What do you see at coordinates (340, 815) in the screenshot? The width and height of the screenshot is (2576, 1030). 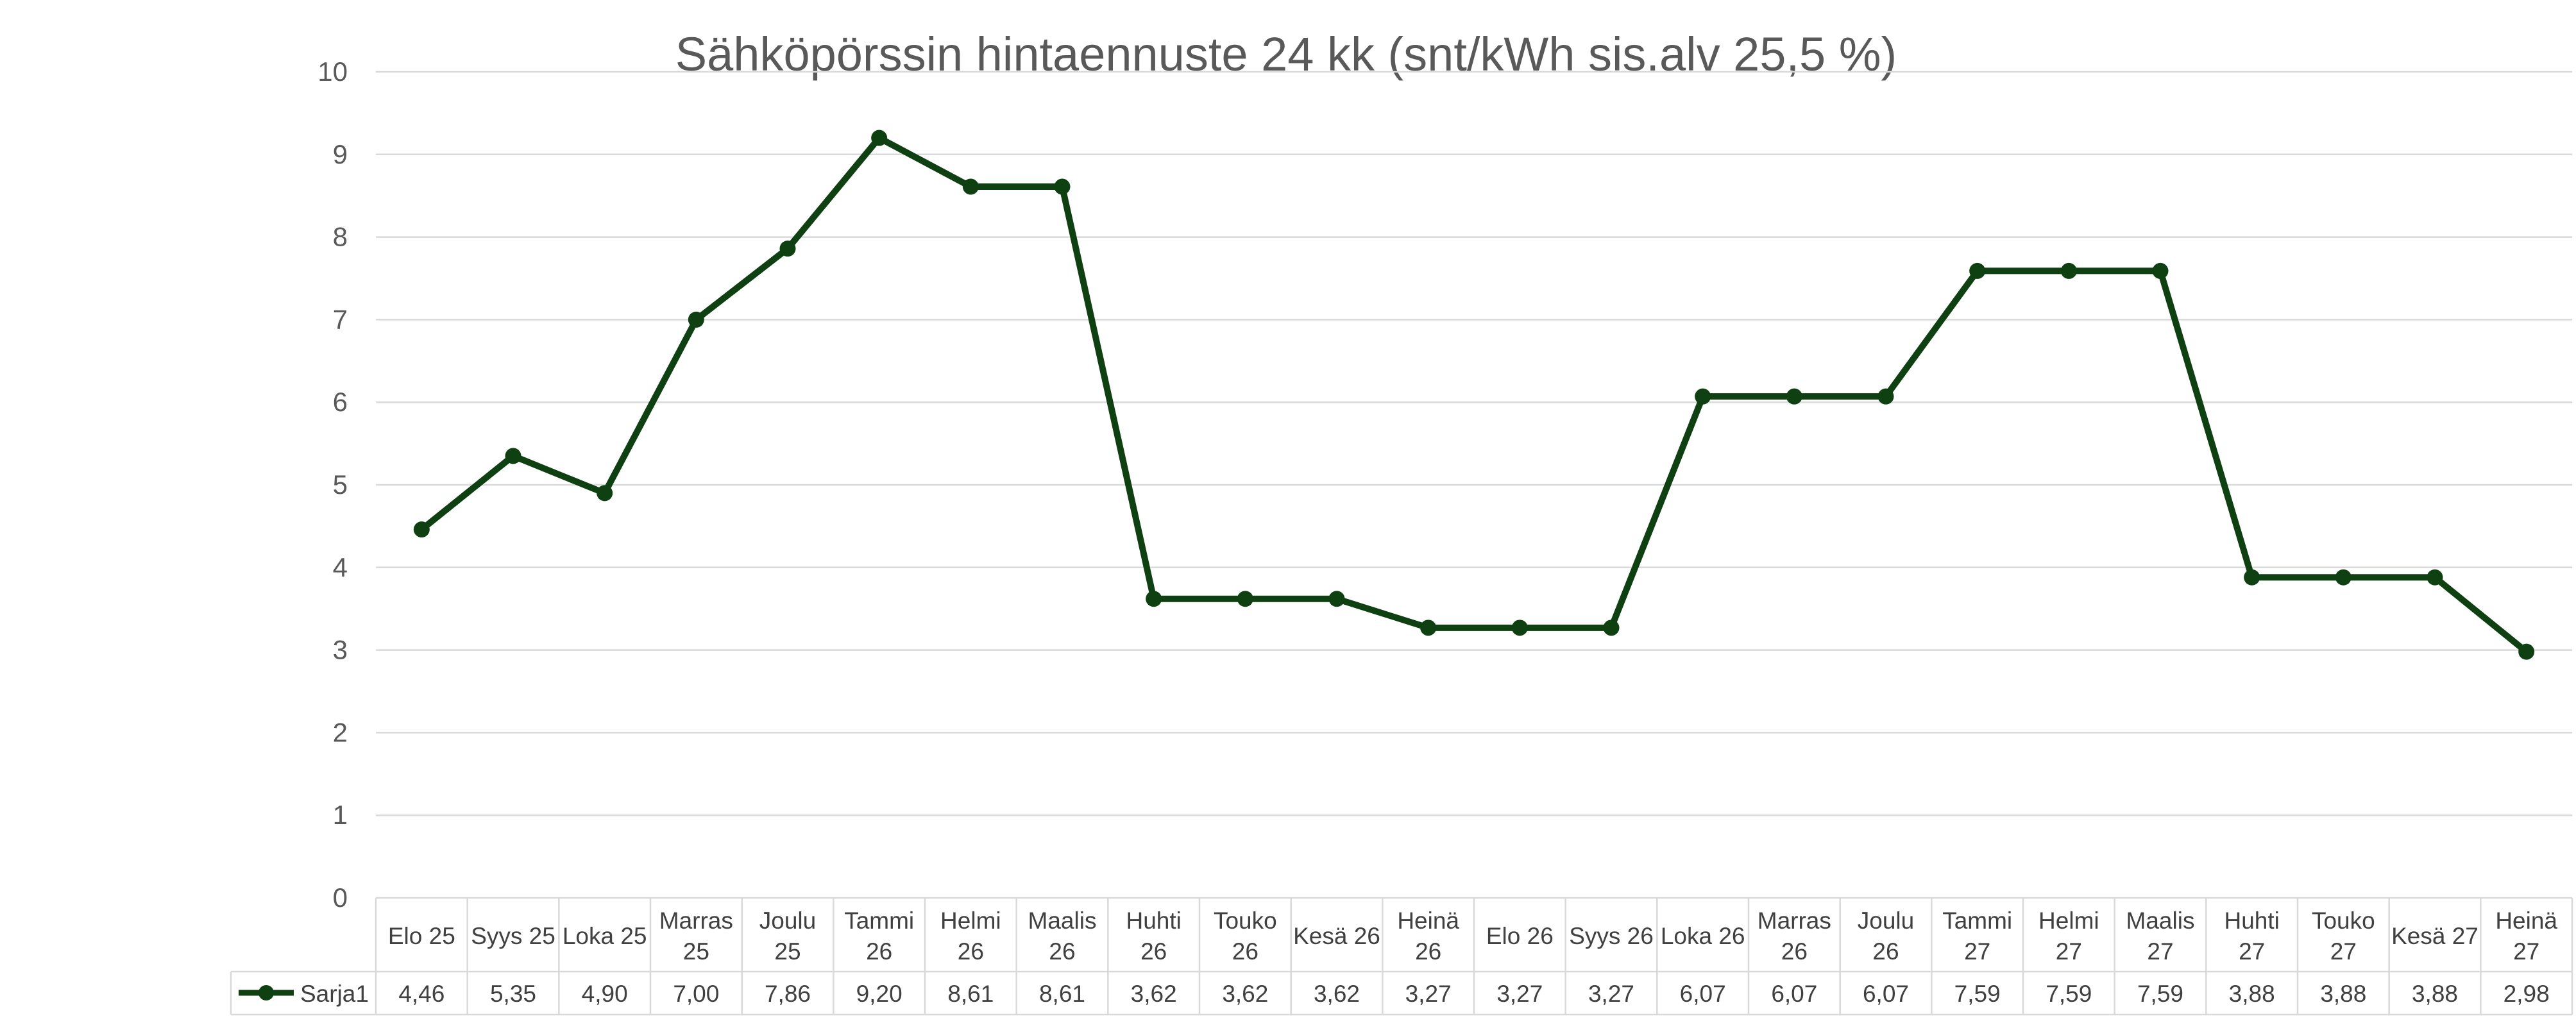 I see `y-tick-label: 1` at bounding box center [340, 815].